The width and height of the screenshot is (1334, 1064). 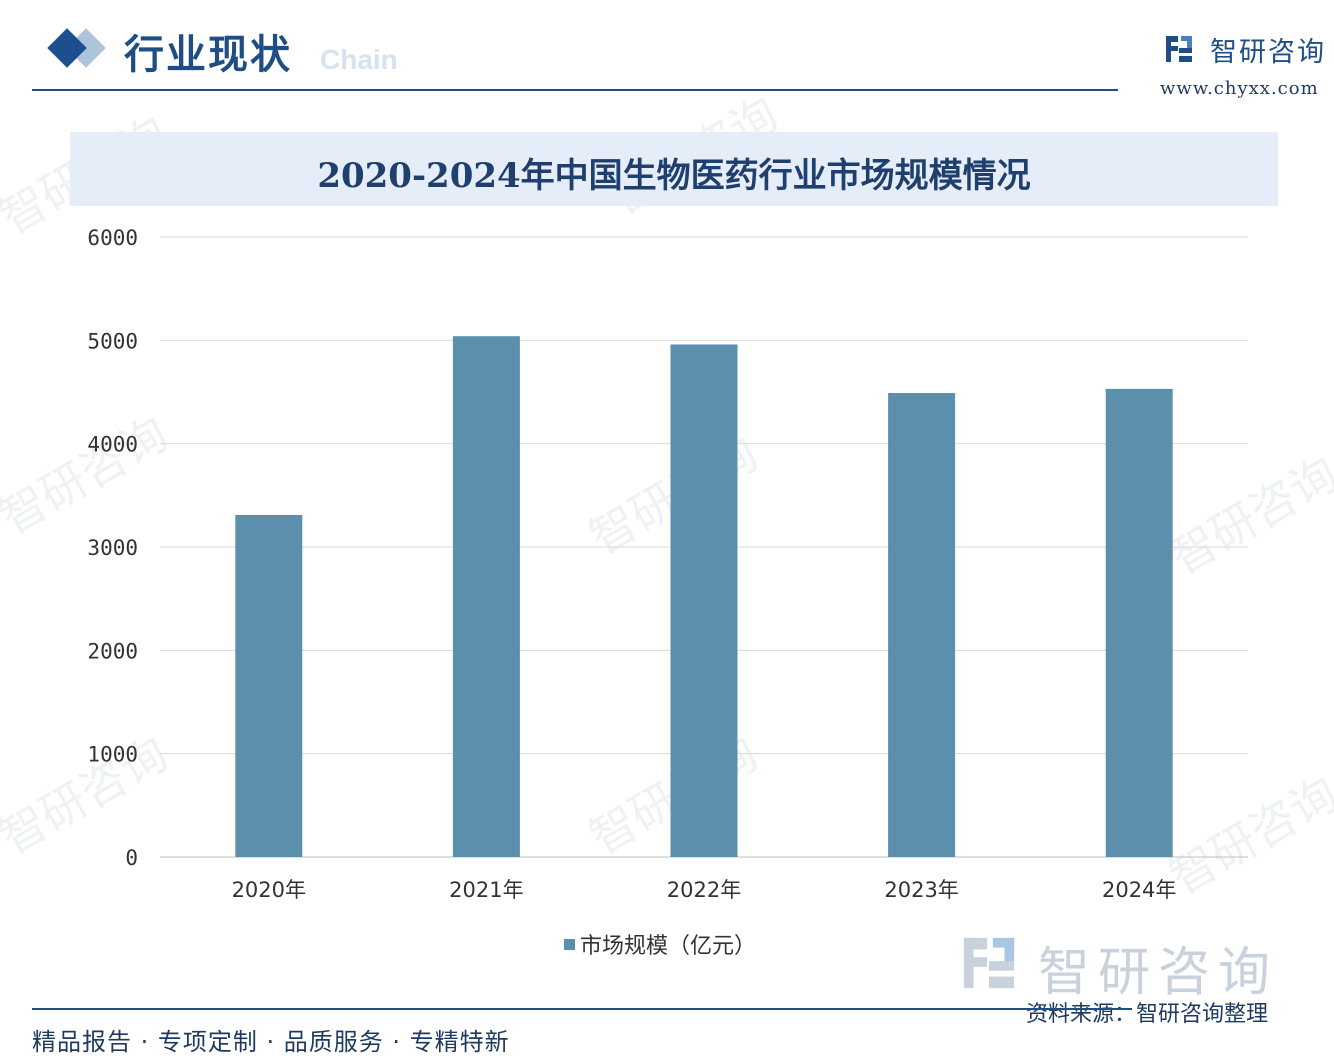 I want to click on section-ghost-text: Chain, so click(x=359, y=59).